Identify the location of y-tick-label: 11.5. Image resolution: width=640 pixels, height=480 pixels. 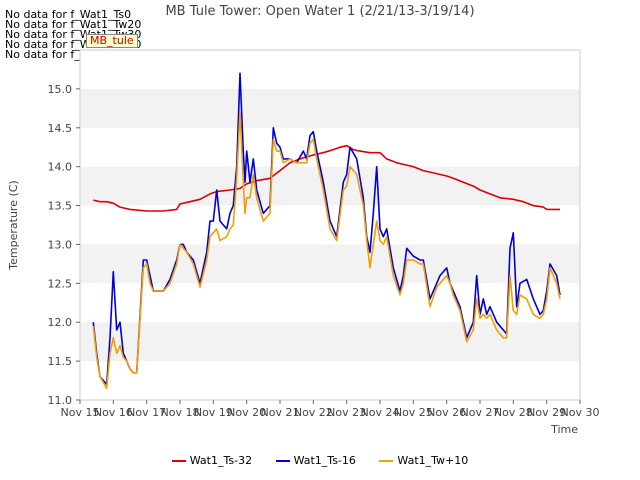
(60, 361).